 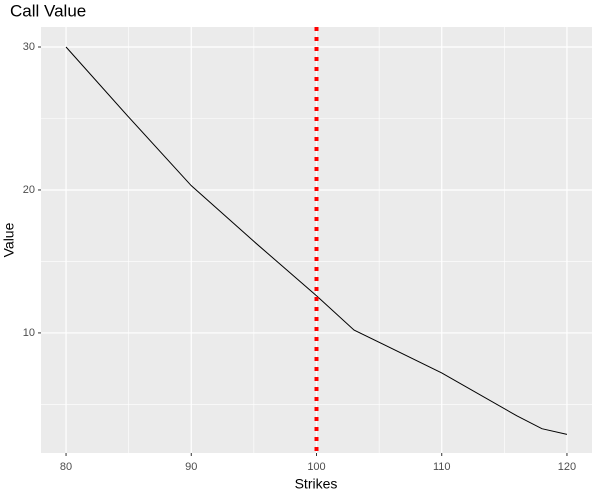 I want to click on y-axis-label: Value, so click(x=9, y=239).